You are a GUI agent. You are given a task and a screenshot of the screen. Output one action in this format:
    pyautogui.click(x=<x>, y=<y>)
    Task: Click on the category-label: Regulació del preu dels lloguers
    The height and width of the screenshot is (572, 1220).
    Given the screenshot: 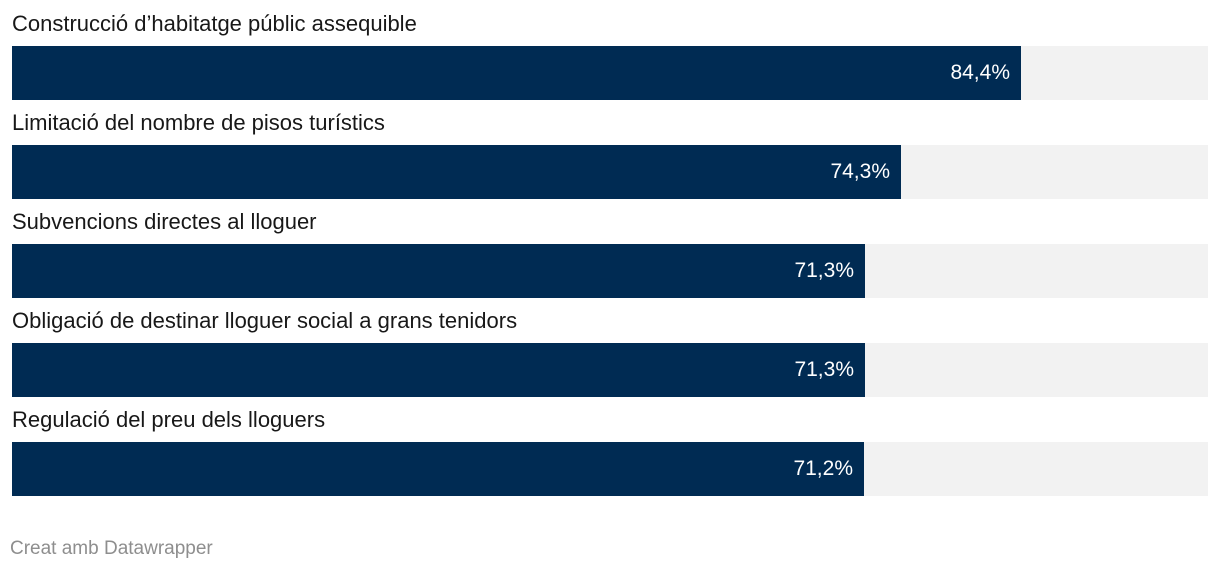 What is the action you would take?
    pyautogui.click(x=169, y=419)
    